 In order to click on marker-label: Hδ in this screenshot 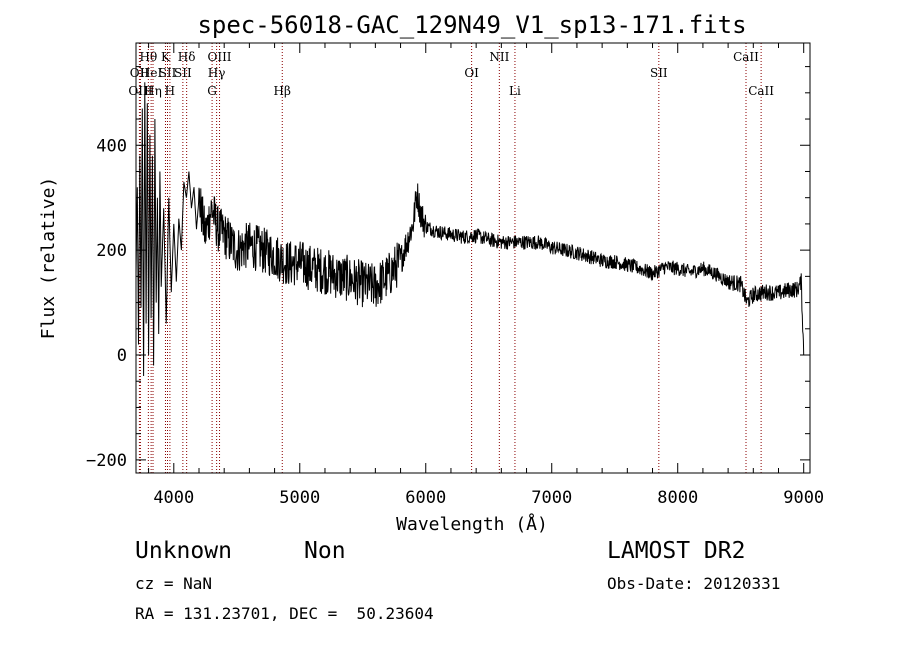, I will do `click(187, 57)`.